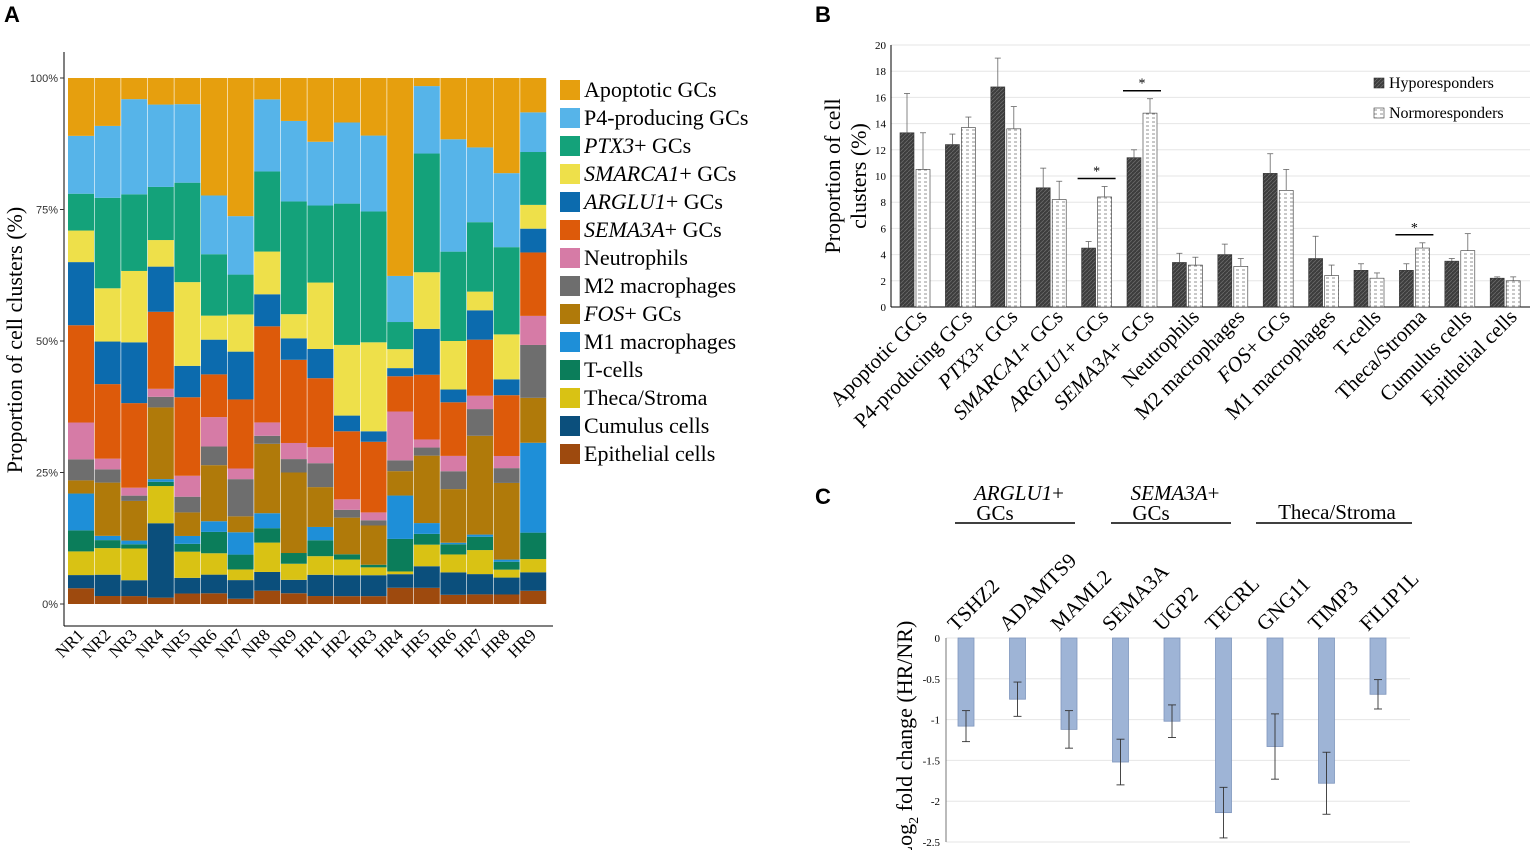 This screenshot has height=850, width=1536. I want to click on panel-c-x-tick-label: TIMP3, so click(1333, 606).